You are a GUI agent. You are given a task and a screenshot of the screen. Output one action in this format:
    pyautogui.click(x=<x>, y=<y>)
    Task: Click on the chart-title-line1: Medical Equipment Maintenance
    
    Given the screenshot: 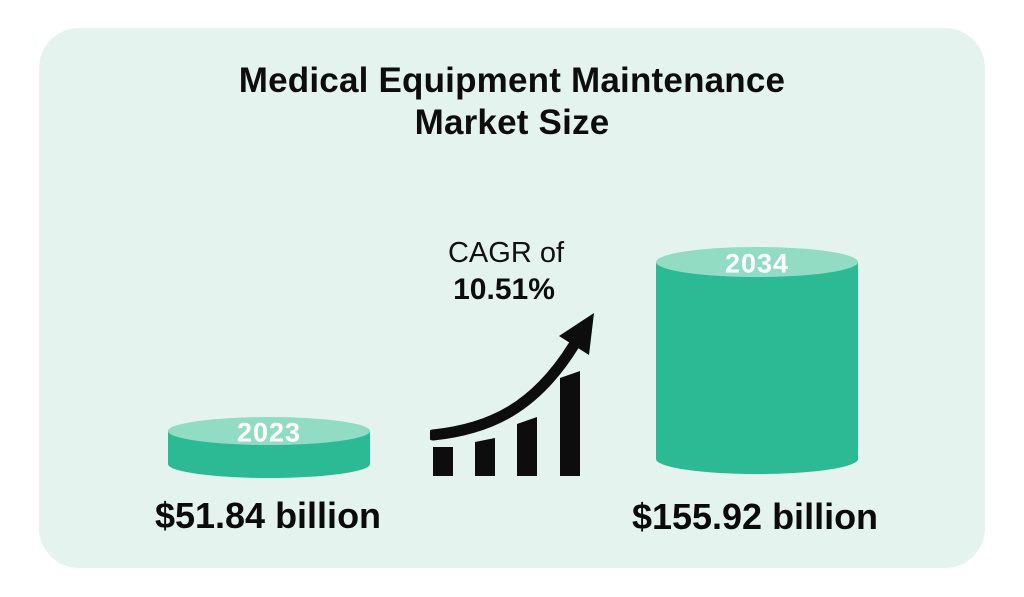 What is the action you would take?
    pyautogui.click(x=512, y=80)
    